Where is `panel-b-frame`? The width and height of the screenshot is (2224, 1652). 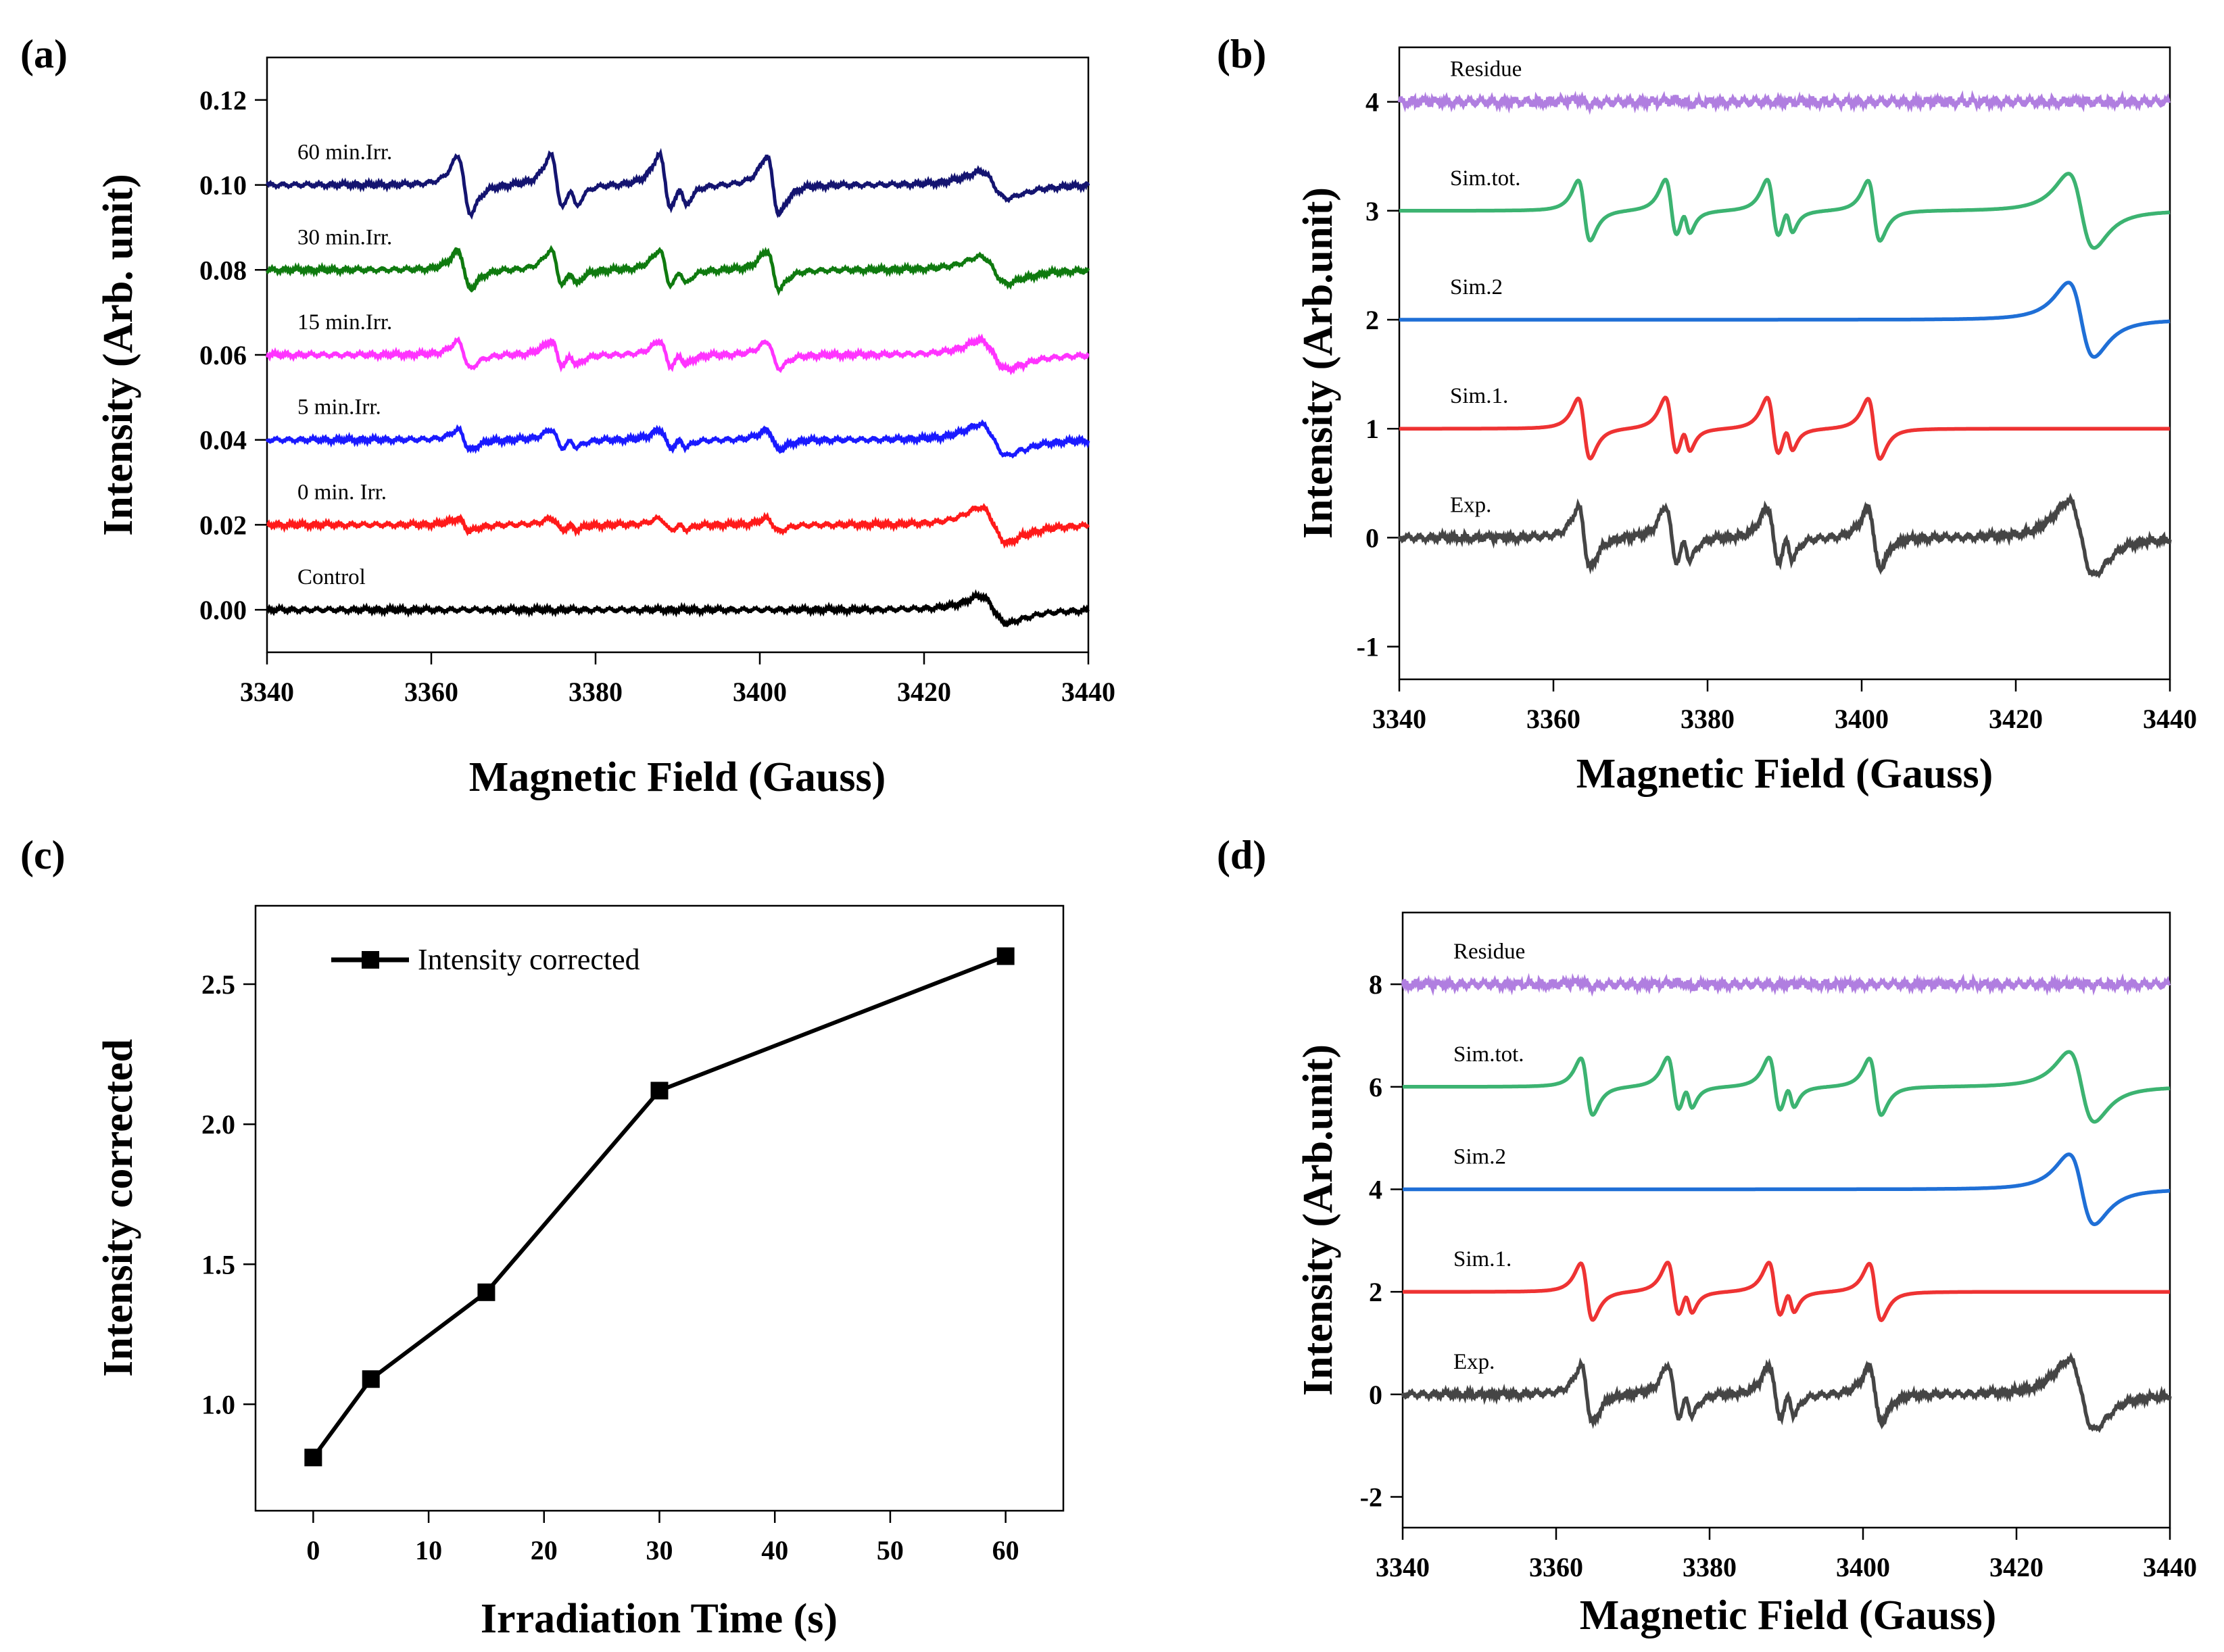
panel-b-frame is located at coordinates (1784, 363).